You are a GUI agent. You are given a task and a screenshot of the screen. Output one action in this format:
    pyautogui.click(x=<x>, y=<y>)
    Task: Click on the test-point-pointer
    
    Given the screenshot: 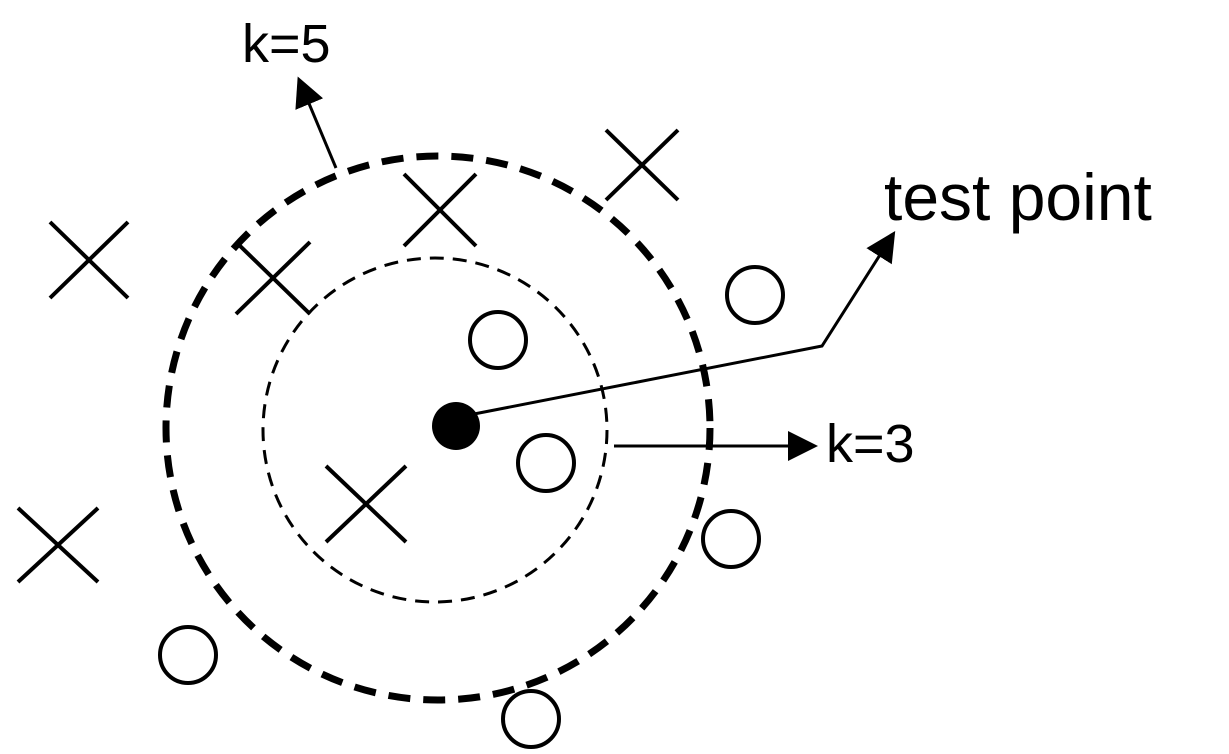 What is the action you would take?
    pyautogui.click(x=684, y=323)
    